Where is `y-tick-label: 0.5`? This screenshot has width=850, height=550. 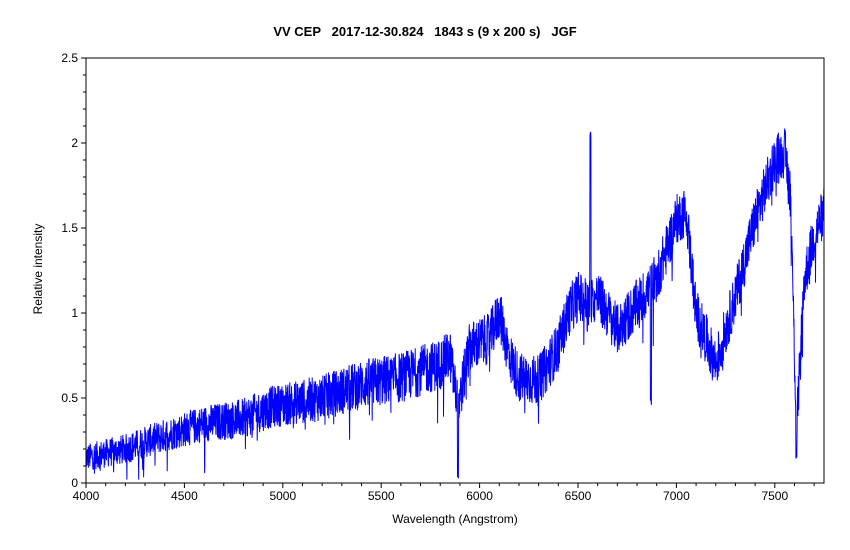
y-tick-label: 0.5 is located at coordinates (69, 398).